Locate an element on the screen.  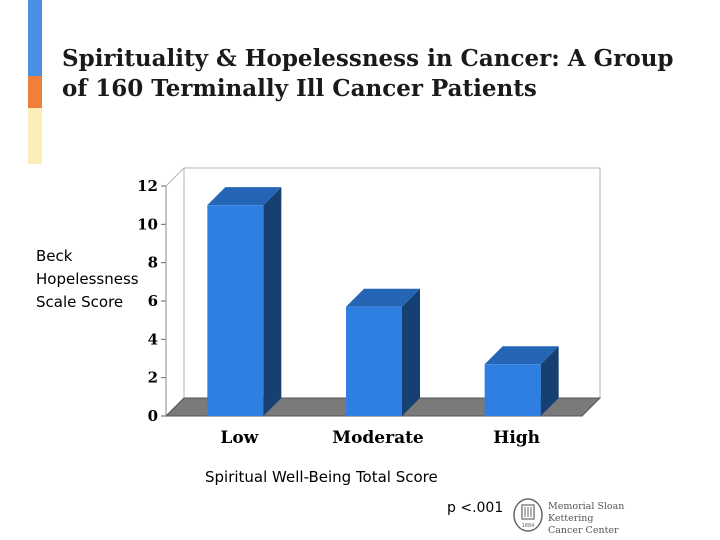
bar-top-low is located at coordinates (244, 196).